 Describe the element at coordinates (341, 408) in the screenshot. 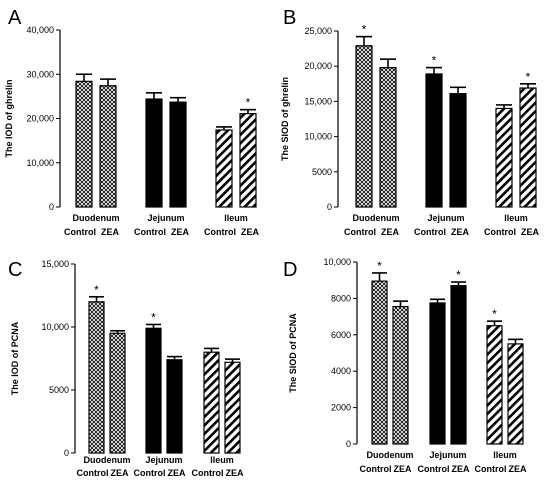

I see `y-tick-label: 2000` at that location.